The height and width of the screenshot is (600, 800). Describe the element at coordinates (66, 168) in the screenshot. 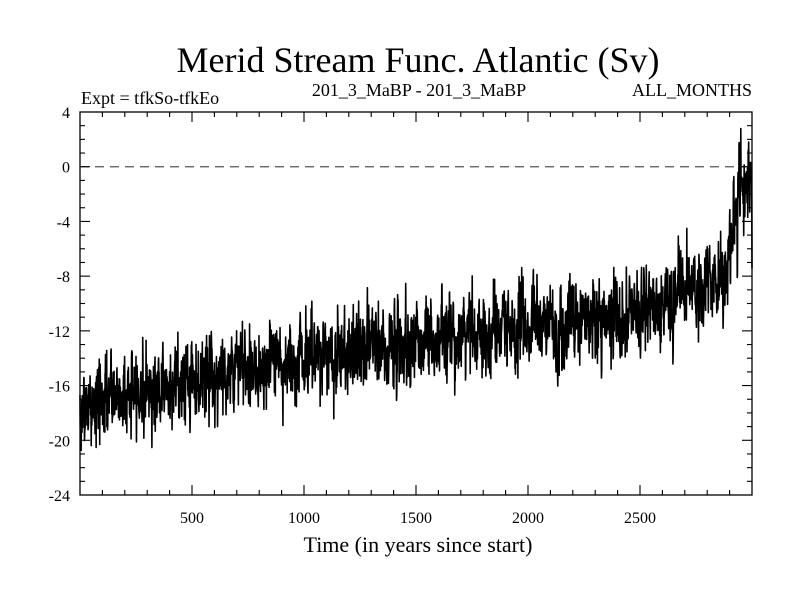

I see `y-tick-label: 0` at that location.